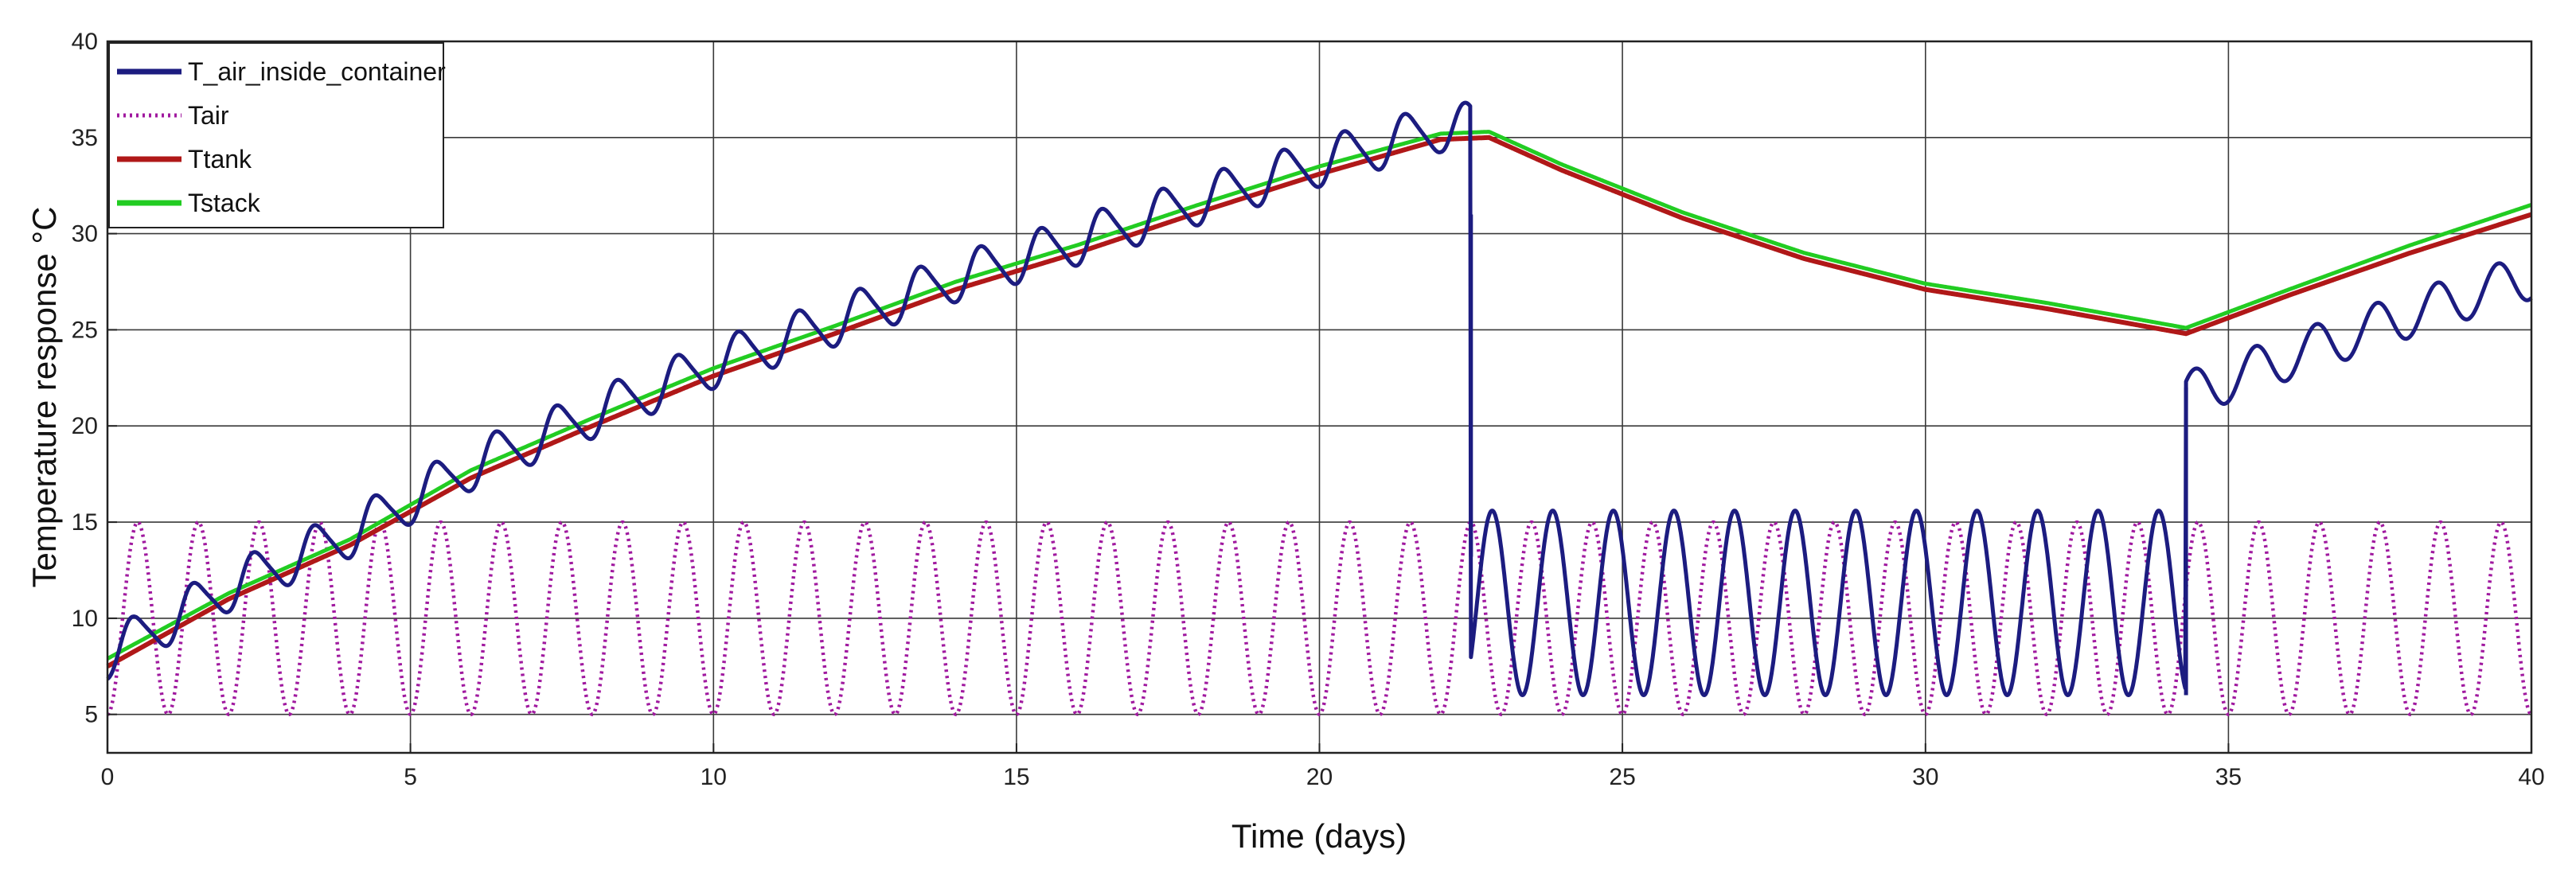 This screenshot has height=877, width=2576. What do you see at coordinates (277, 135) in the screenshot?
I see `legend: T_air_inside_container Tair Ttank Tstack` at bounding box center [277, 135].